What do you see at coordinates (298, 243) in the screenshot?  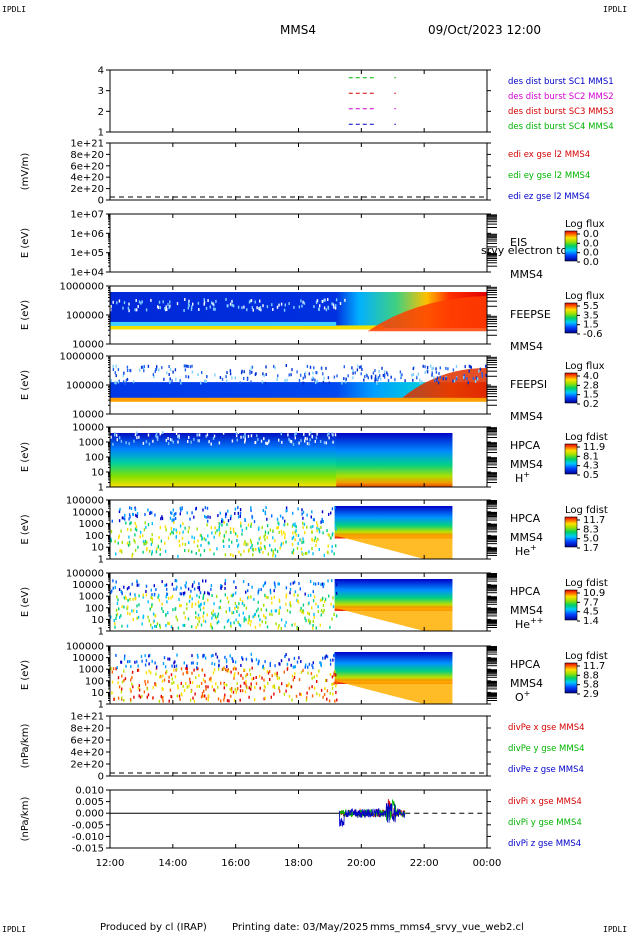 I see `panel-frame` at bounding box center [298, 243].